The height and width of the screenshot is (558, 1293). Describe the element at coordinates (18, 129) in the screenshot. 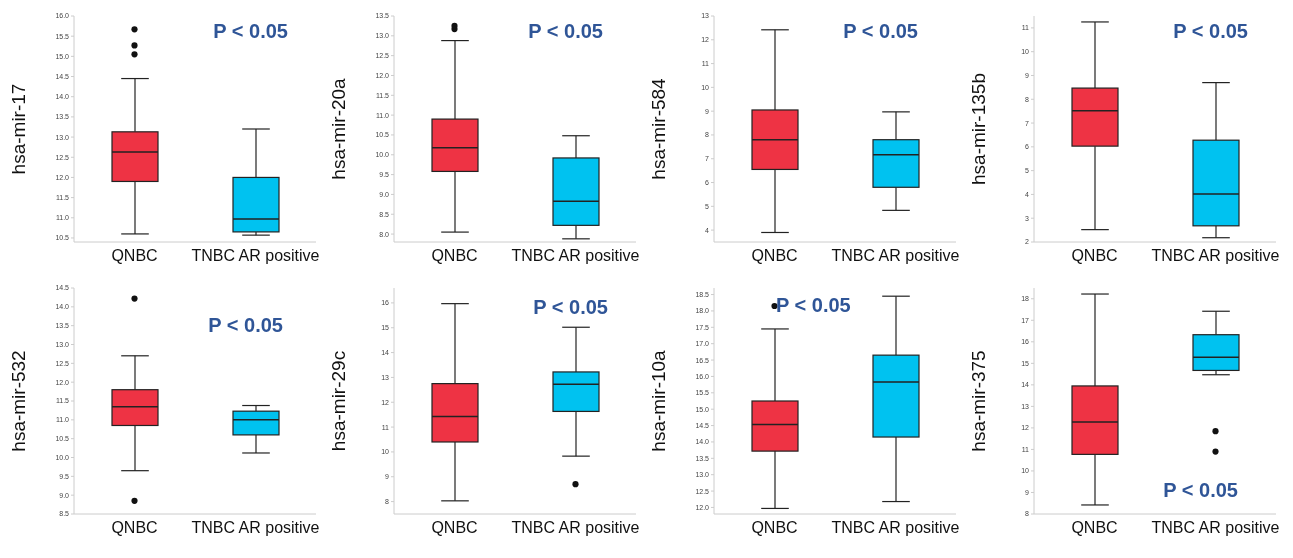

I see `y-axis-title: hsa-mir-17` at that location.